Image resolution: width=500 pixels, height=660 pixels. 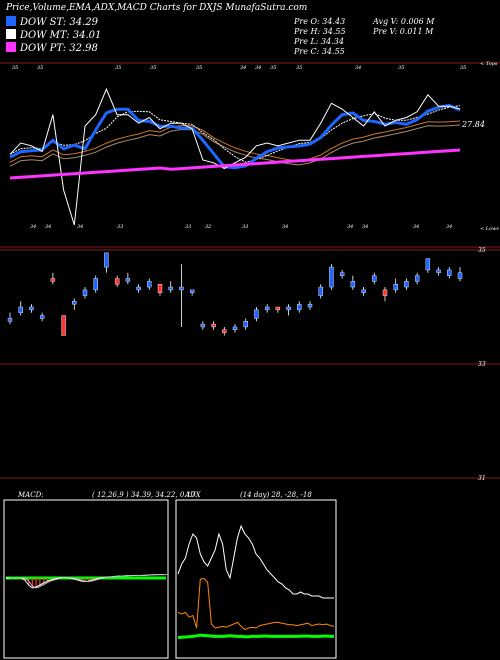 What do you see at coordinates (320, 31) in the screenshot?
I see `pre-high: Pre H: 34.55` at bounding box center [320, 31].